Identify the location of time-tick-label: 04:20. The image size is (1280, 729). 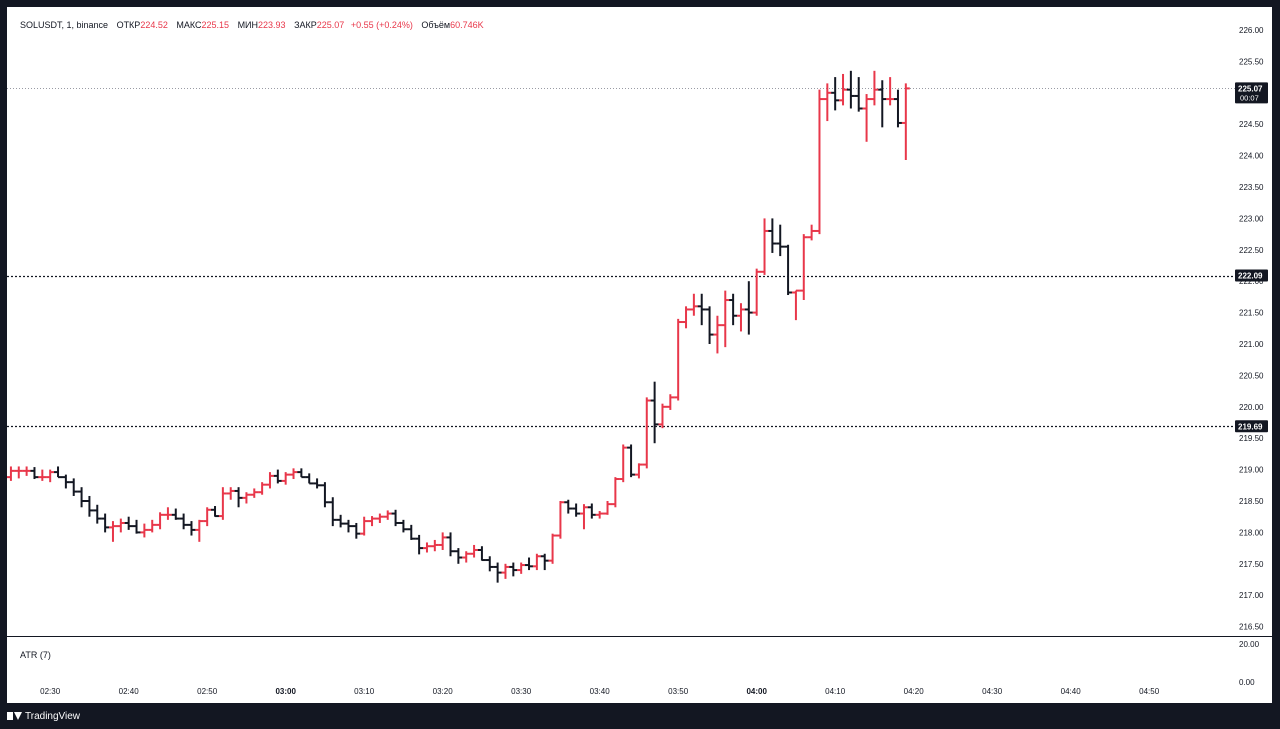
(914, 691).